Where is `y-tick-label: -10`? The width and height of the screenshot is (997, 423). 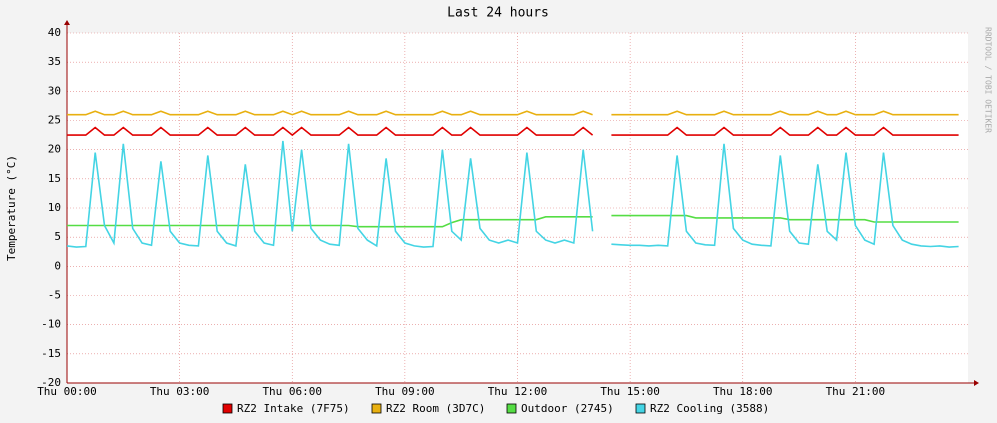
y-tick-label: -10 is located at coordinates (51, 324).